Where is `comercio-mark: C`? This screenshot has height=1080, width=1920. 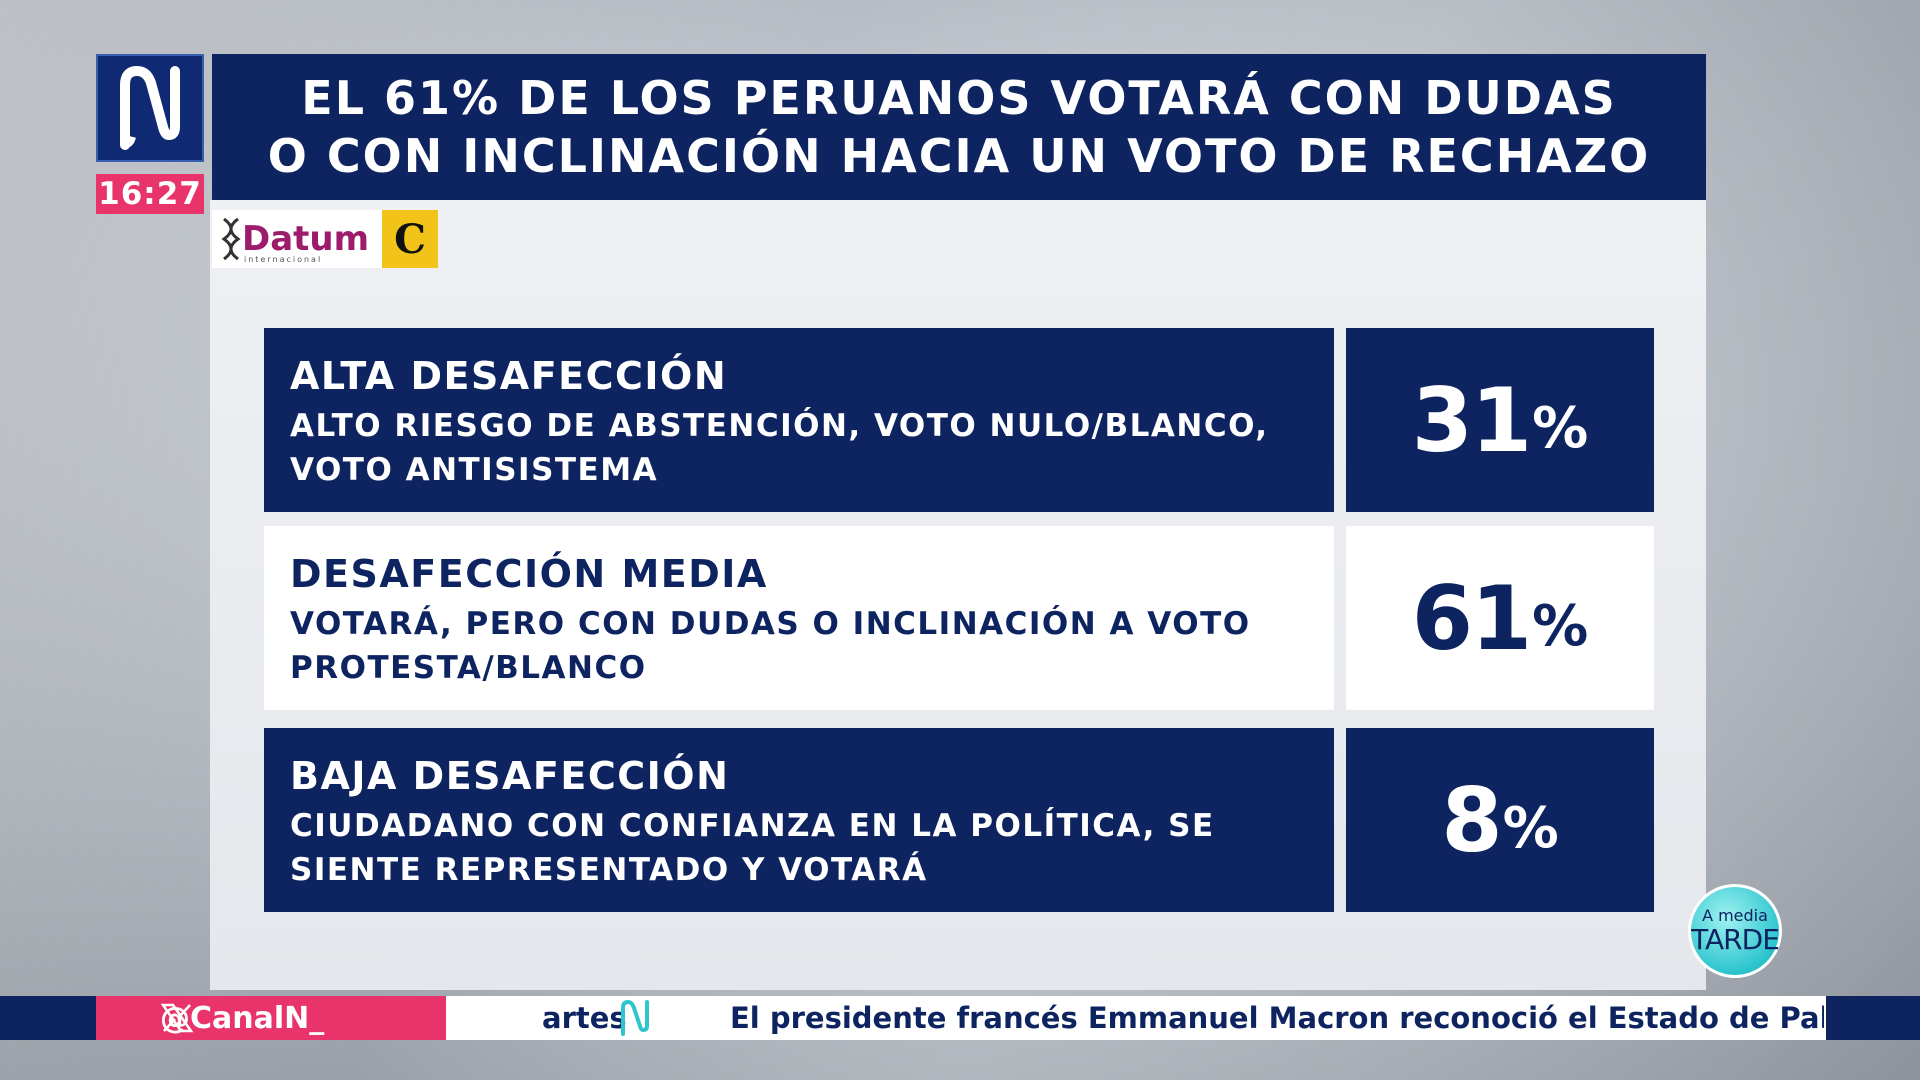
comercio-mark: C is located at coordinates (410, 239).